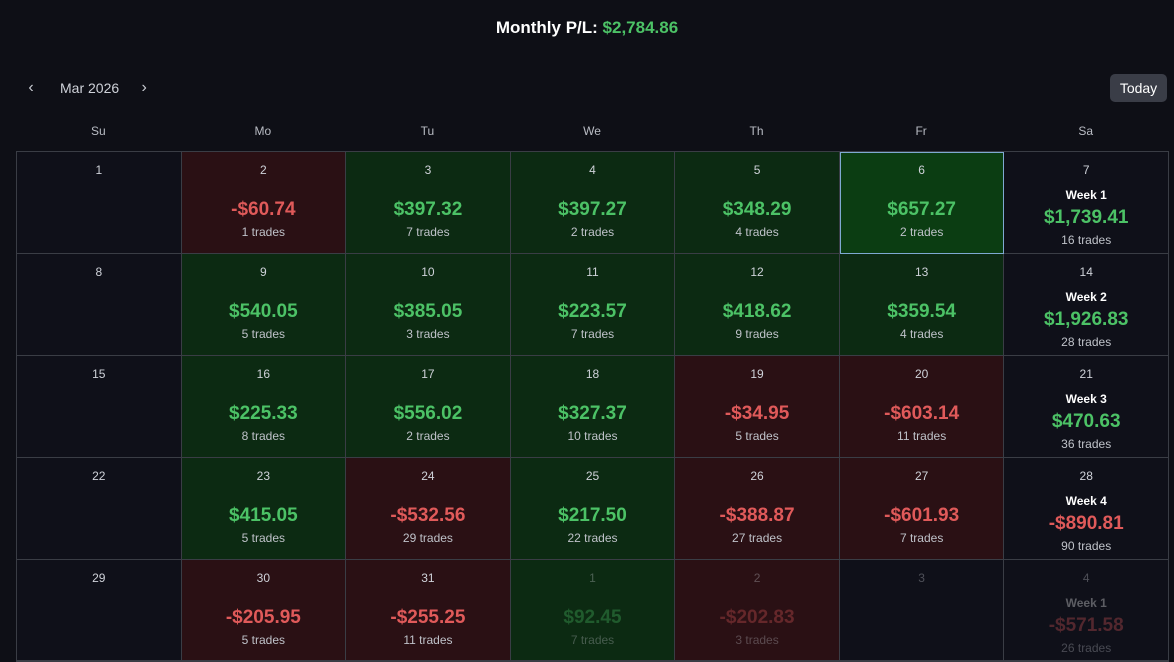  What do you see at coordinates (1086, 648) in the screenshot?
I see `week-trade-count: 26 trades` at bounding box center [1086, 648].